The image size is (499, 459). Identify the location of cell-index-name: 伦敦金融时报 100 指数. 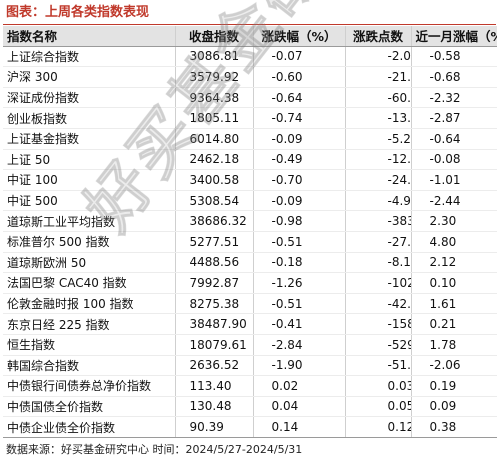
(89, 304).